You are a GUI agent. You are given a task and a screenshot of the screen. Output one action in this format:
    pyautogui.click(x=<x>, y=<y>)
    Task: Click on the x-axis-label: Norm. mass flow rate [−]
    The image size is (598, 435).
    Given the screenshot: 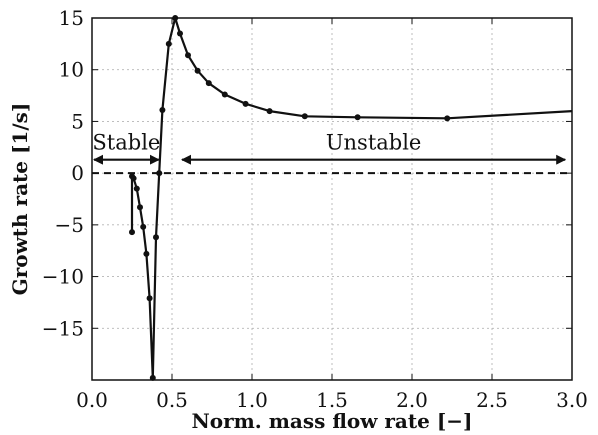 What is the action you would take?
    pyautogui.click(x=331, y=421)
    